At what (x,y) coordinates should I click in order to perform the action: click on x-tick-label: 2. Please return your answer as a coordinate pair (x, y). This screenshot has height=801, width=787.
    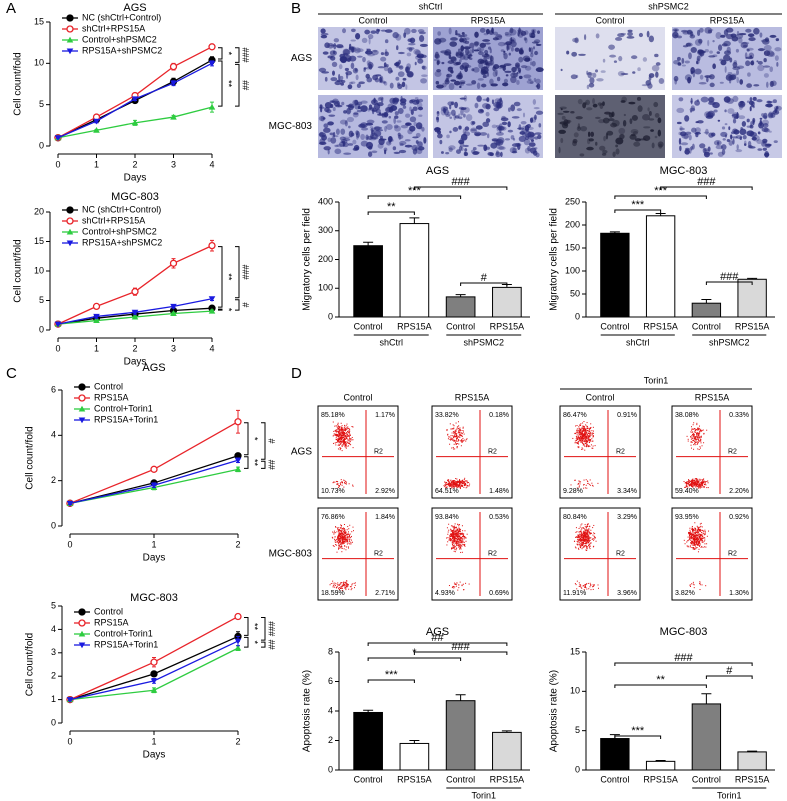
    Looking at the image, I should click on (134, 164).